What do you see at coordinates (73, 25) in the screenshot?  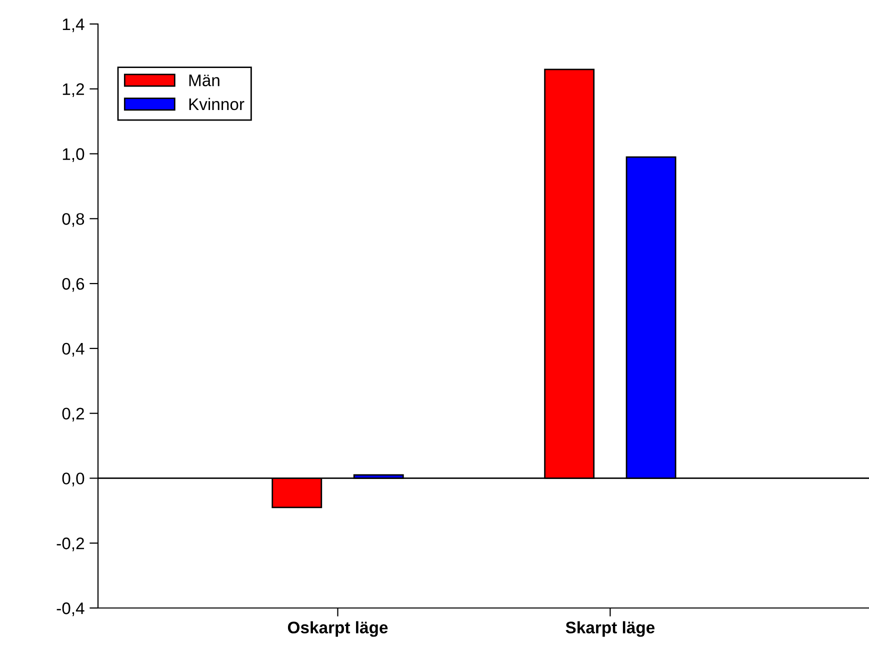 I see `y-tick-label: 1,4` at bounding box center [73, 25].